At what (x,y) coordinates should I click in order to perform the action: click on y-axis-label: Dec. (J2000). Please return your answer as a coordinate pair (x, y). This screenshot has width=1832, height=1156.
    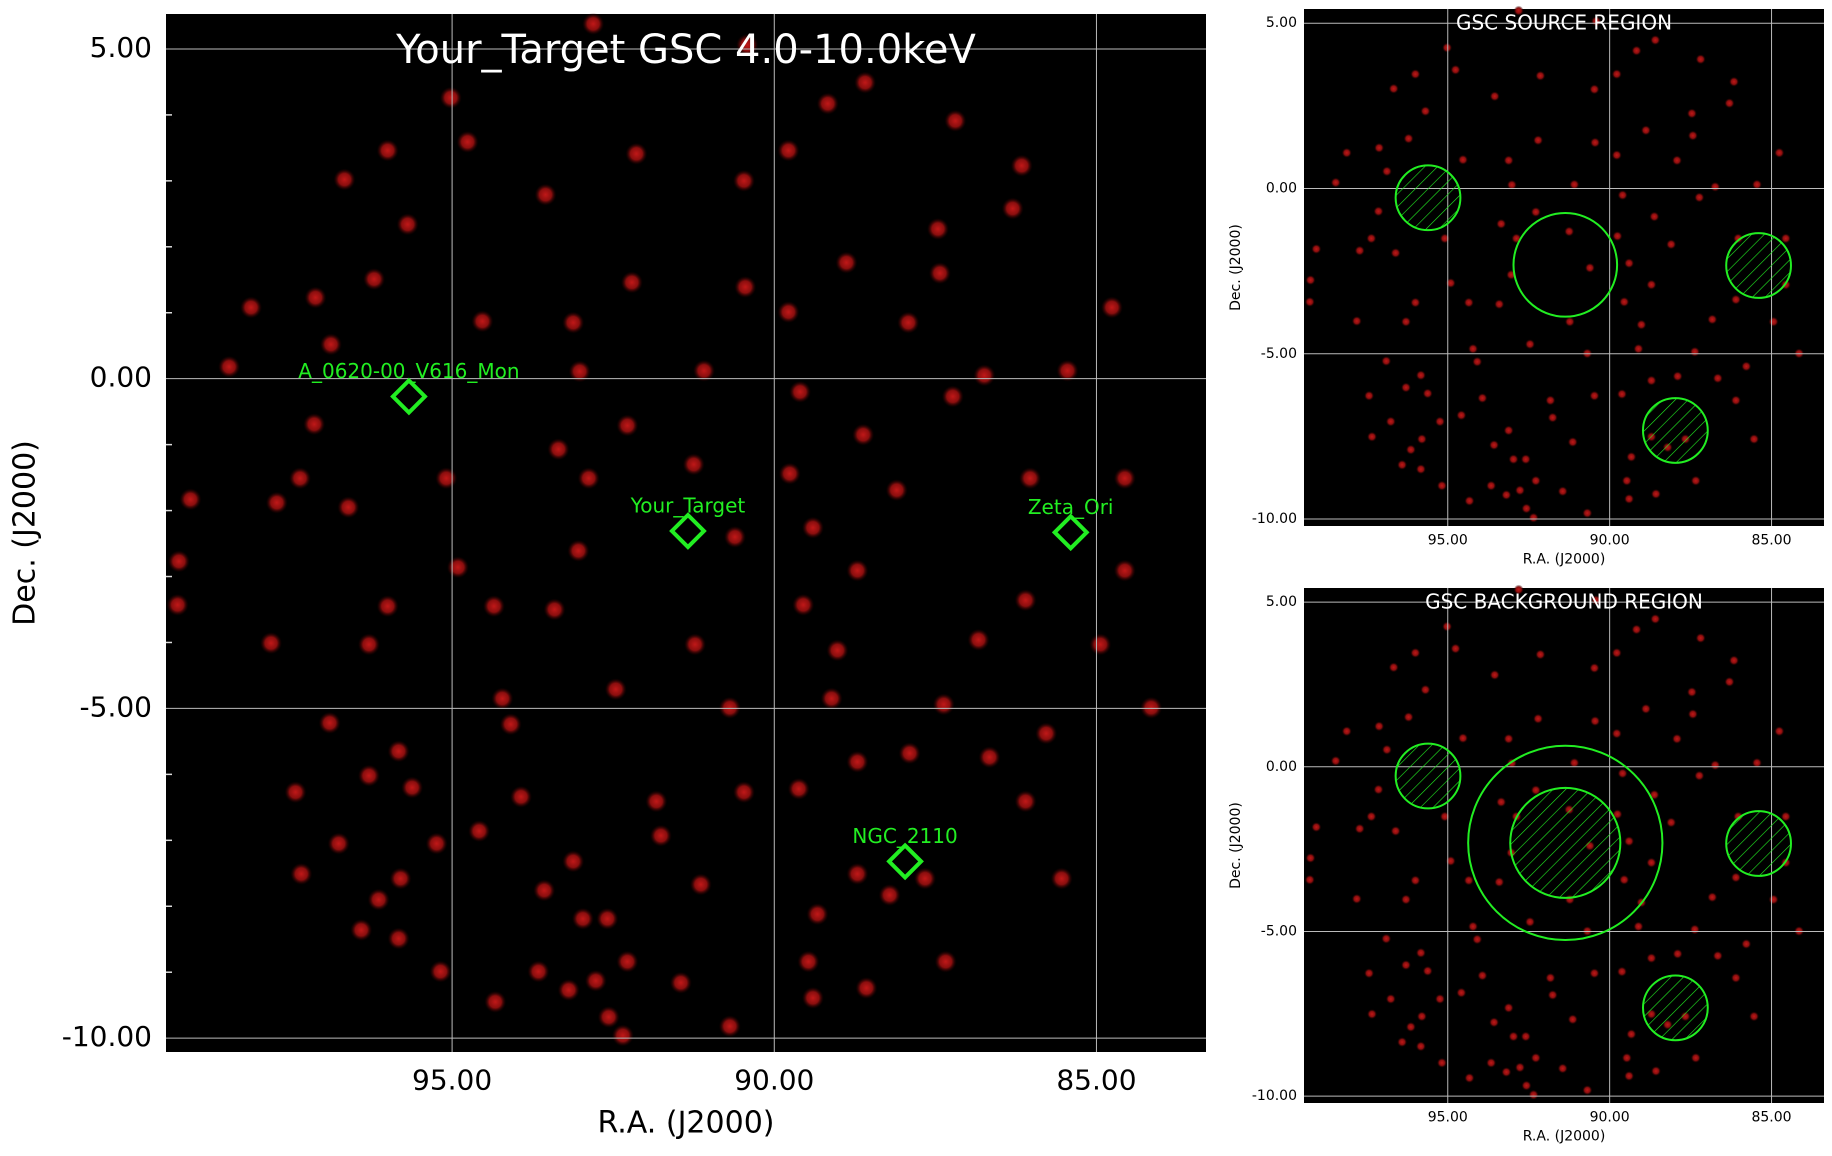
    Looking at the image, I should click on (1236, 267).